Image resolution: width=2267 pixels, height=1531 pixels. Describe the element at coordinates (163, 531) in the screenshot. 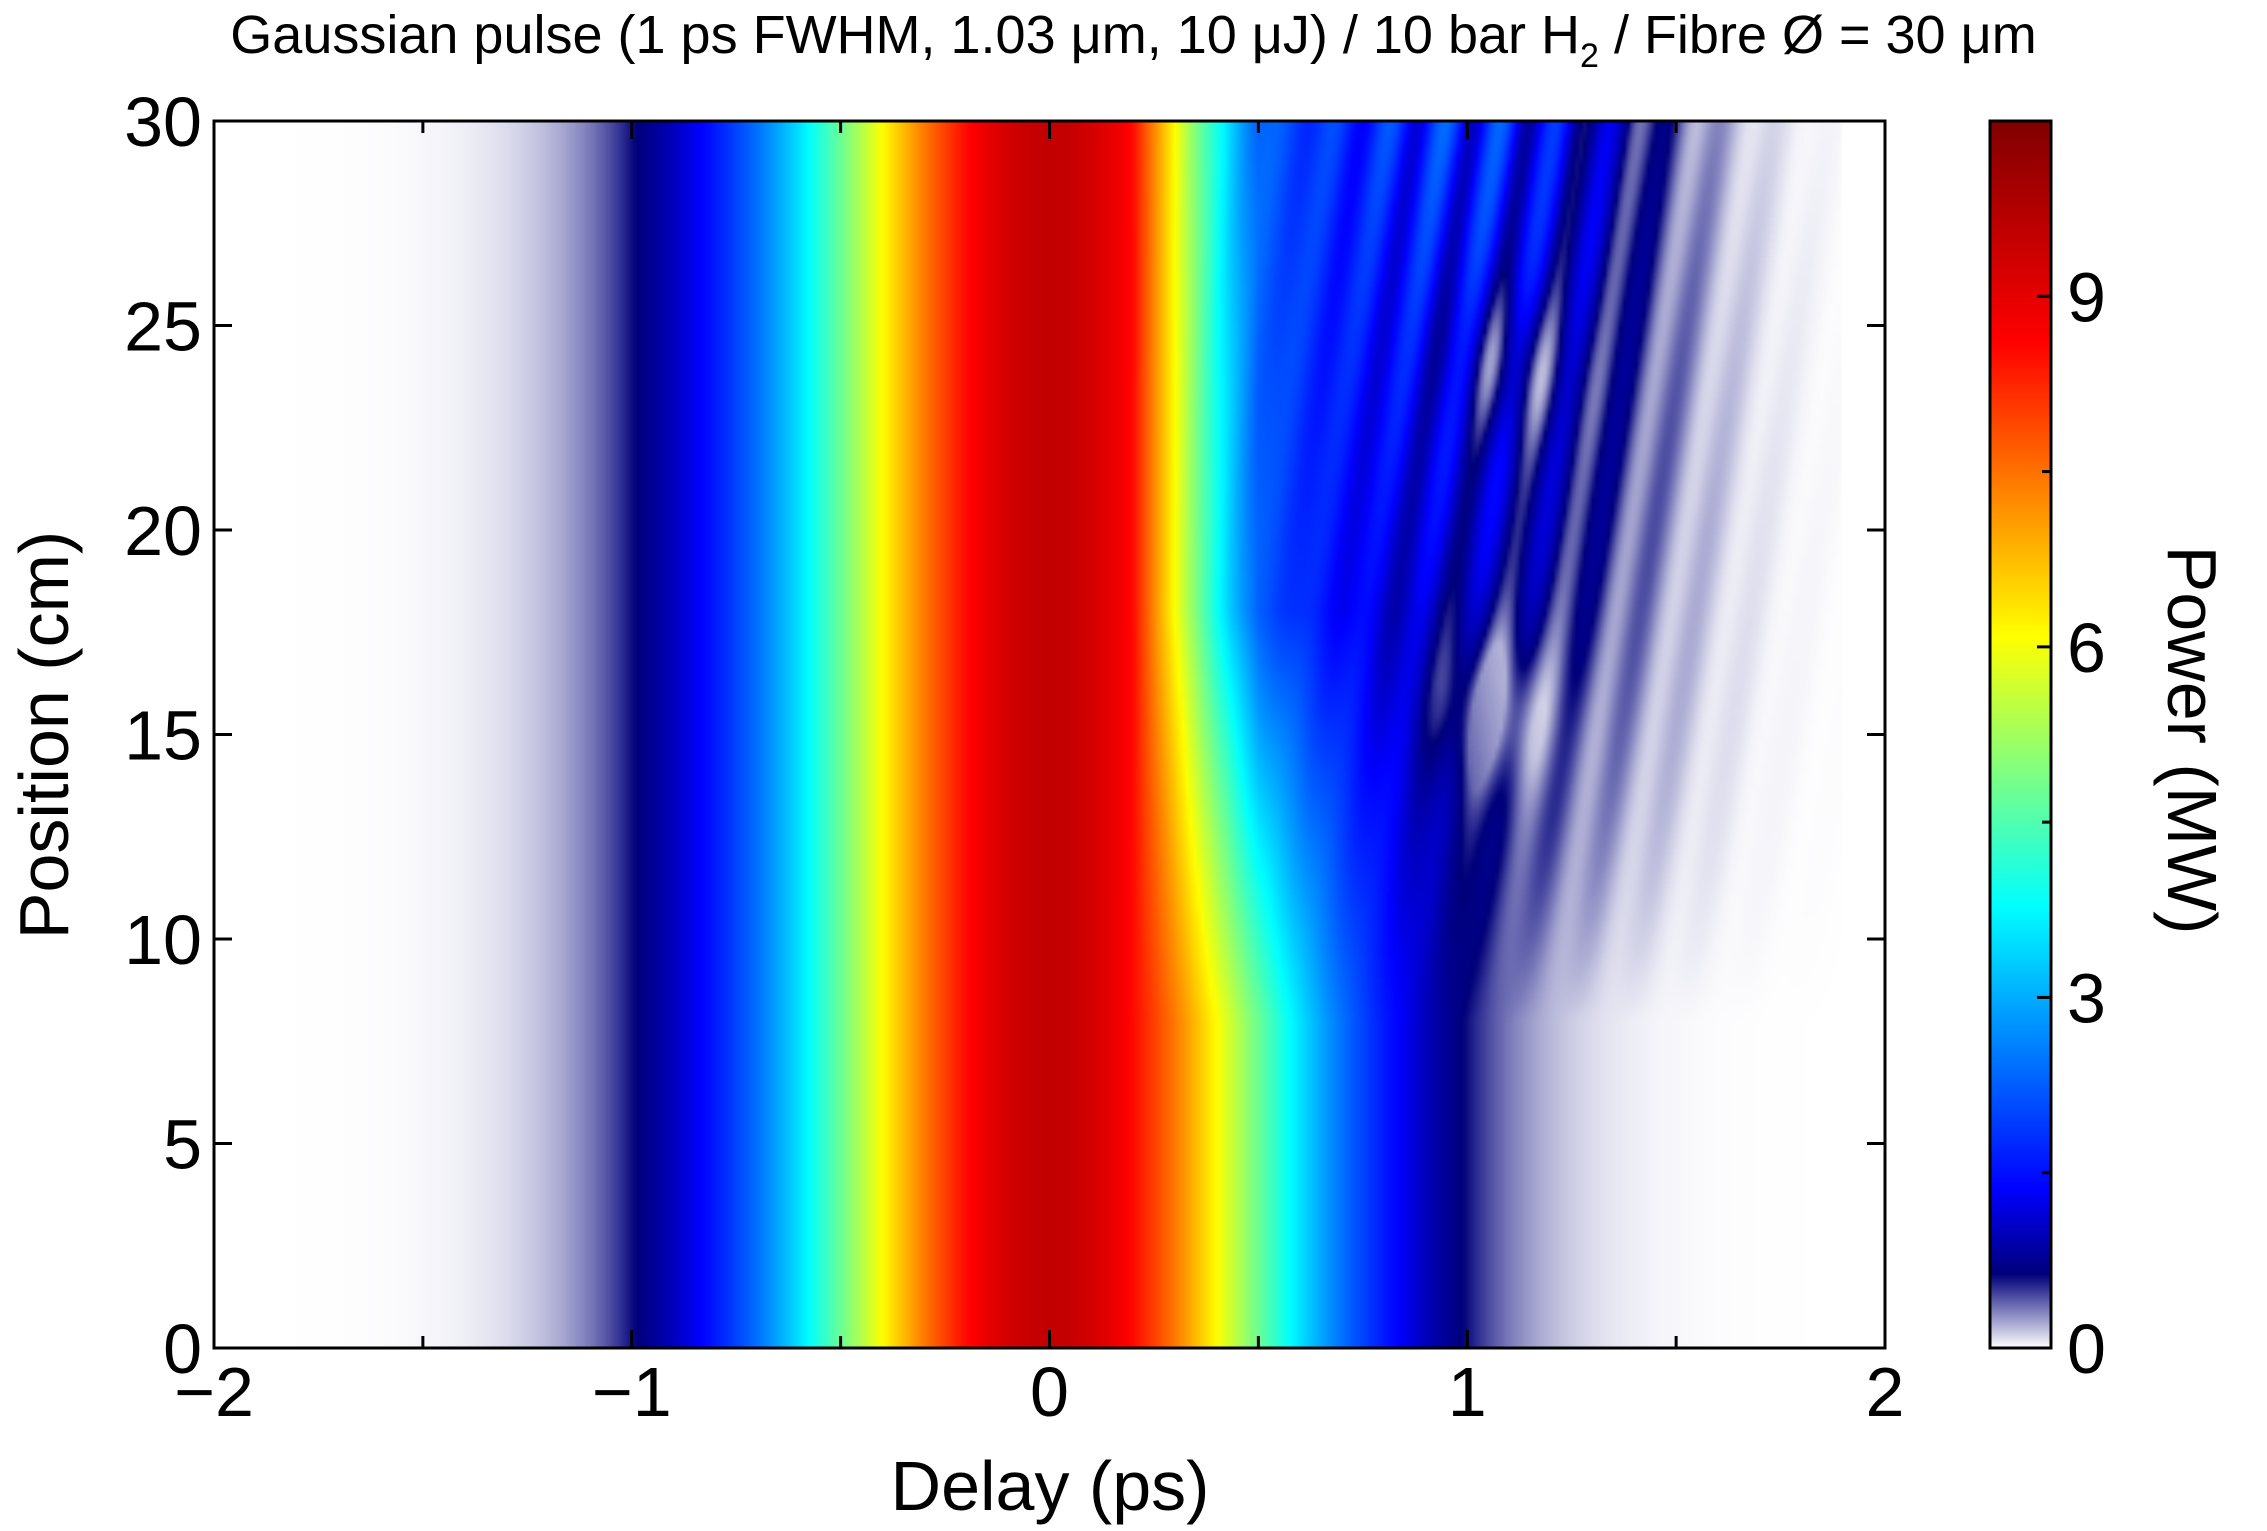

I see `y-tick-label: 20` at that location.